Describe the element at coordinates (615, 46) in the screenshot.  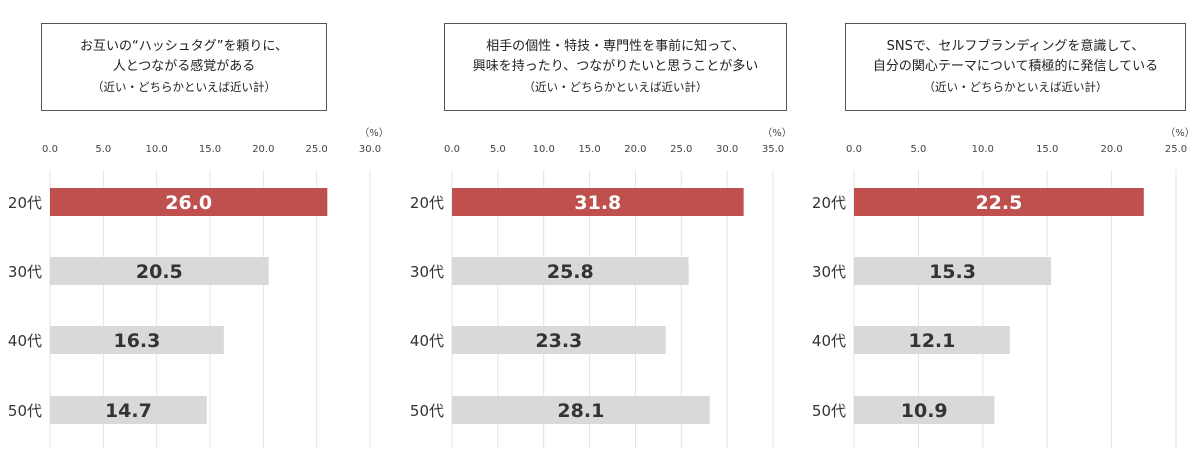
I see `chart-title-line-1: 相手の個性・特技・専門性を事前に知って、` at that location.